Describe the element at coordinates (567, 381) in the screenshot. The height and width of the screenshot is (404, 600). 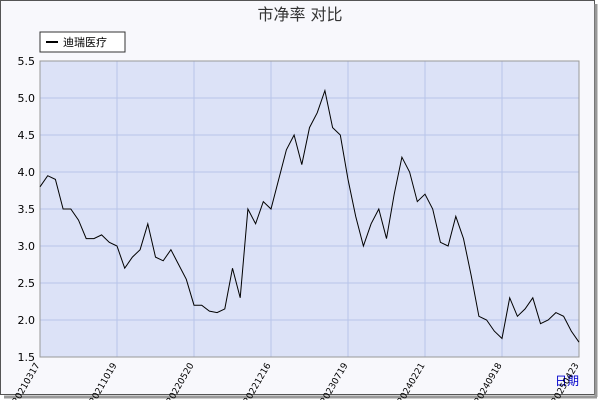
I see `x-axis-label: 日期` at that location.